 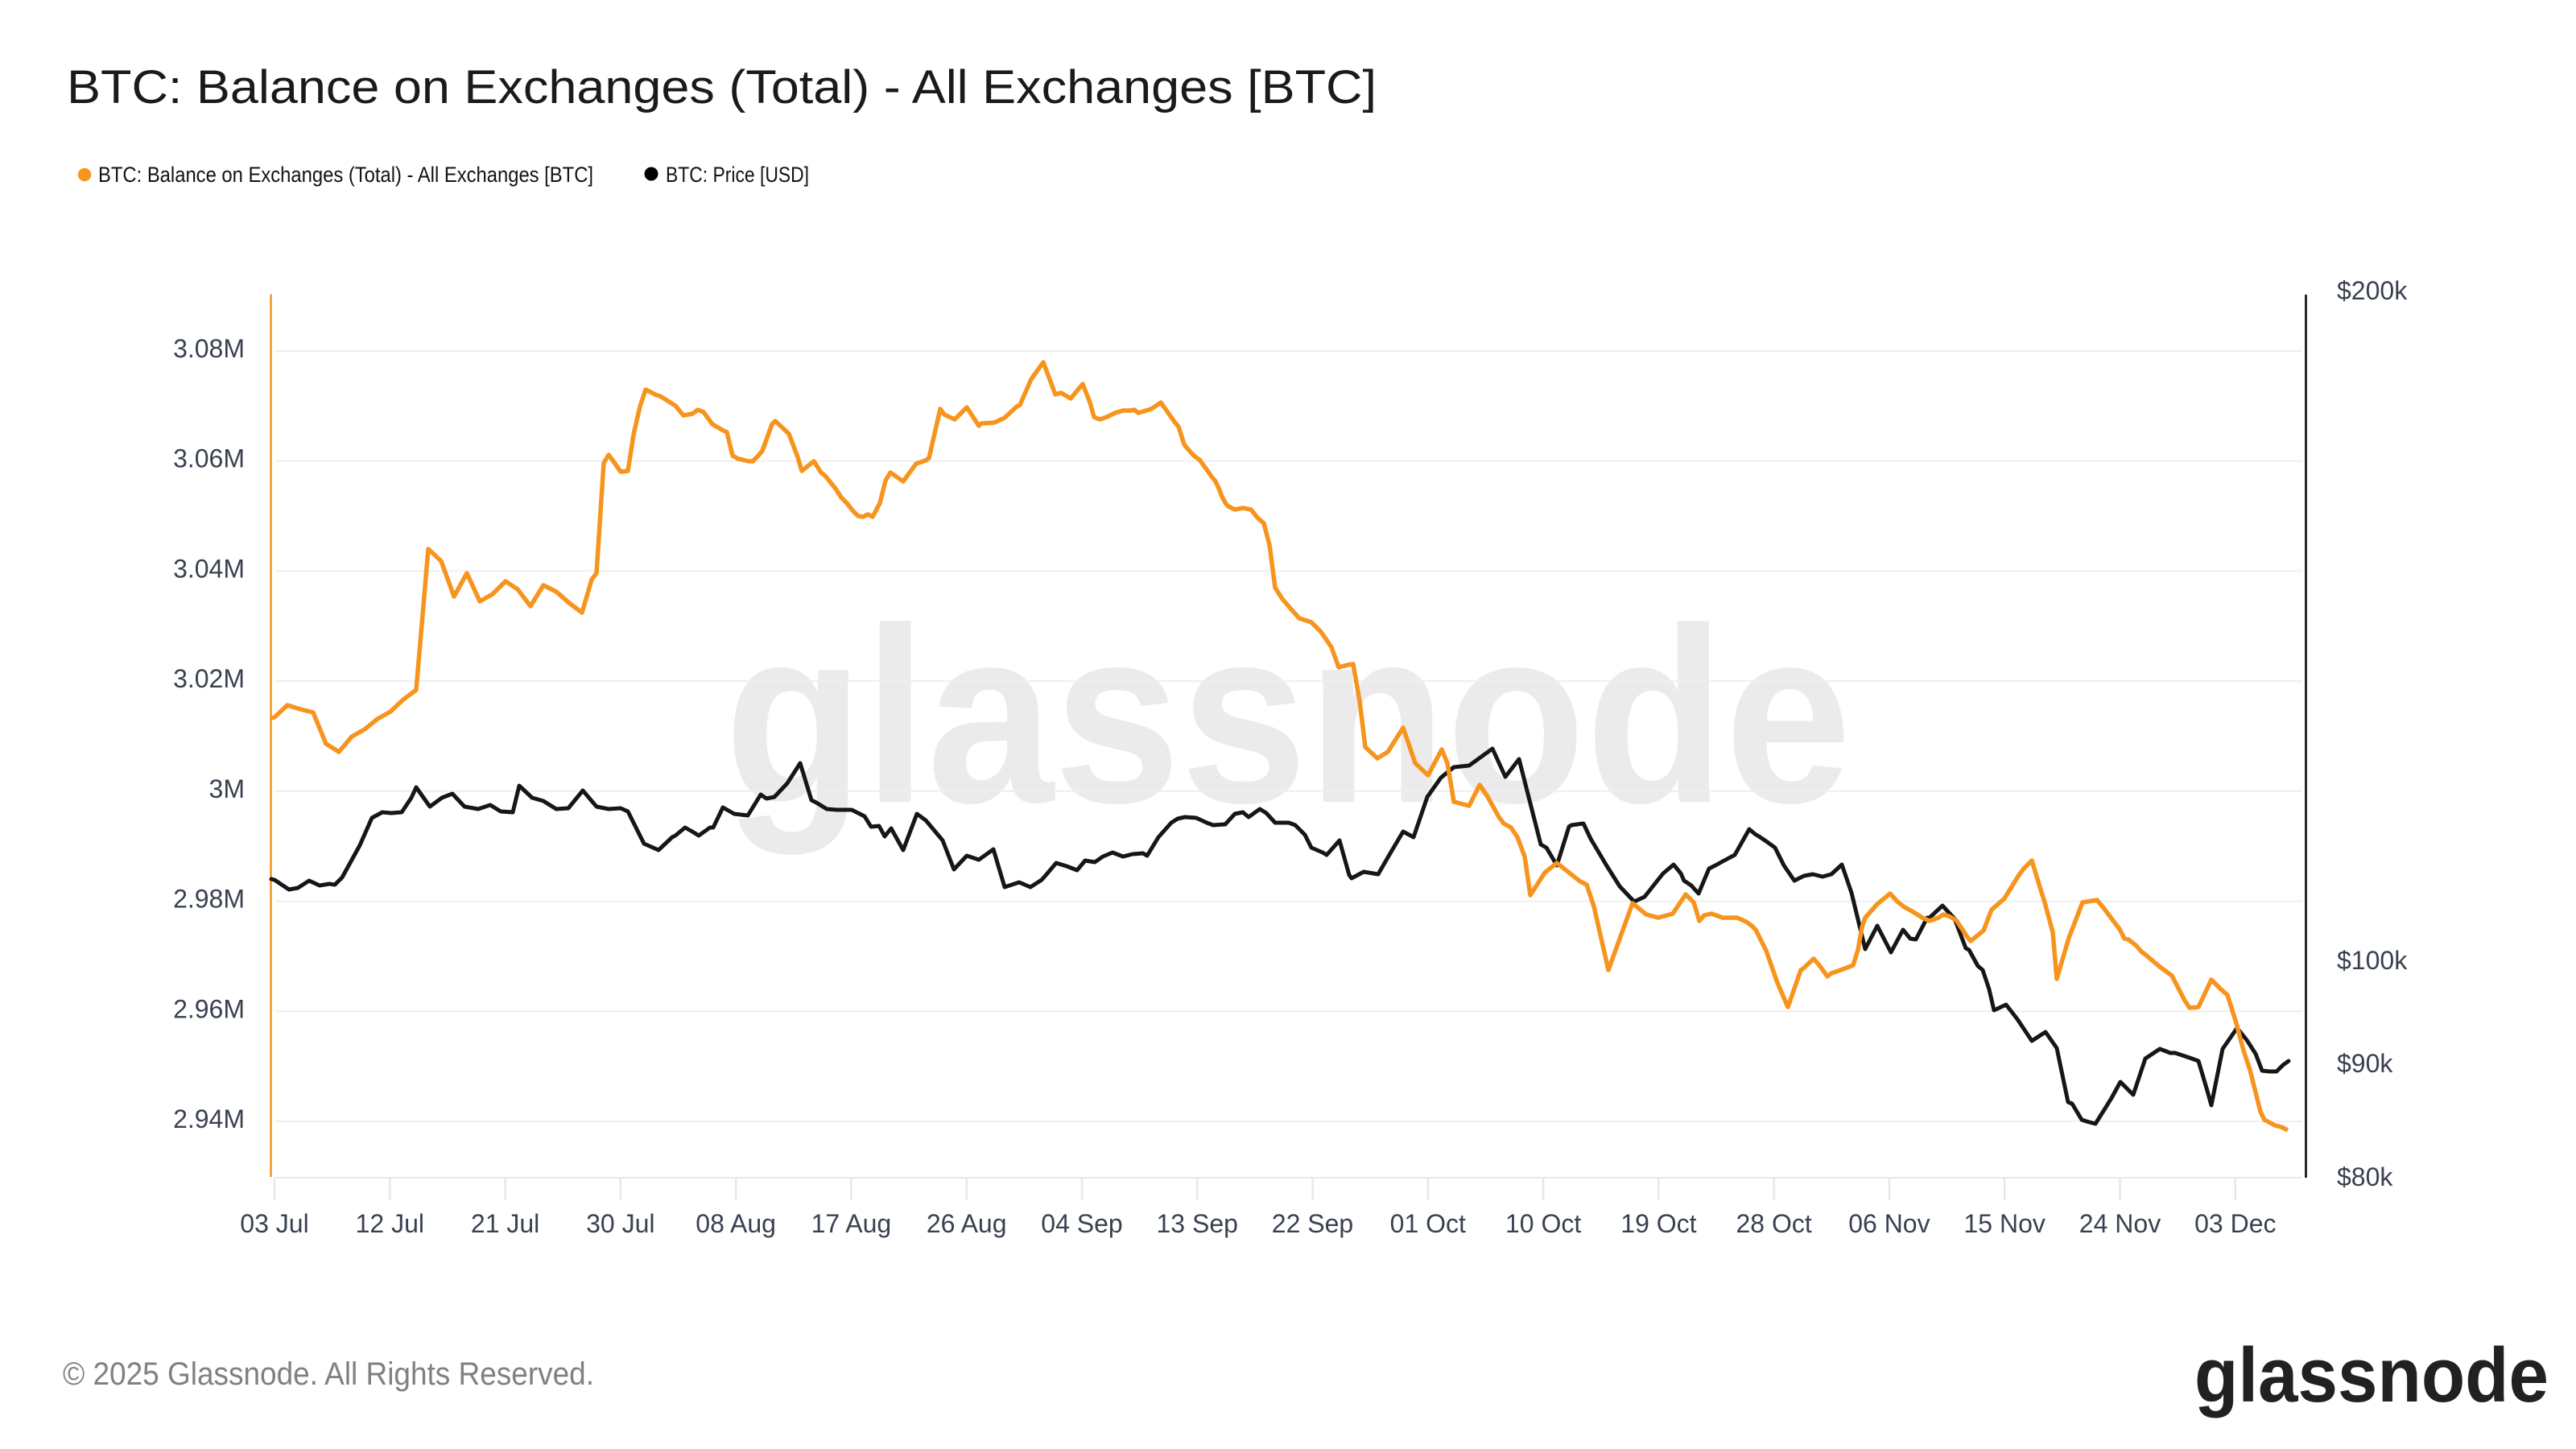 What do you see at coordinates (274, 1223) in the screenshot?
I see `svg-text: 03 Jul` at bounding box center [274, 1223].